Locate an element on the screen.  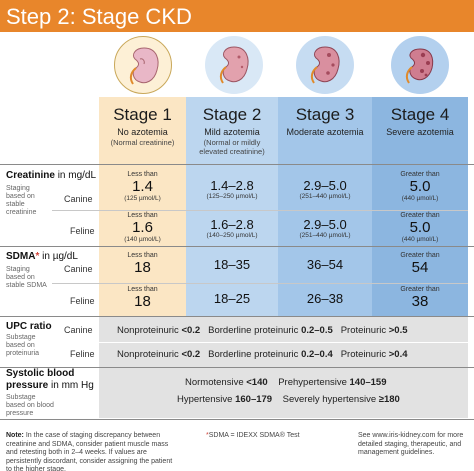
page-title: Step 2: Stage CKD is located at coordinates (99, 16).